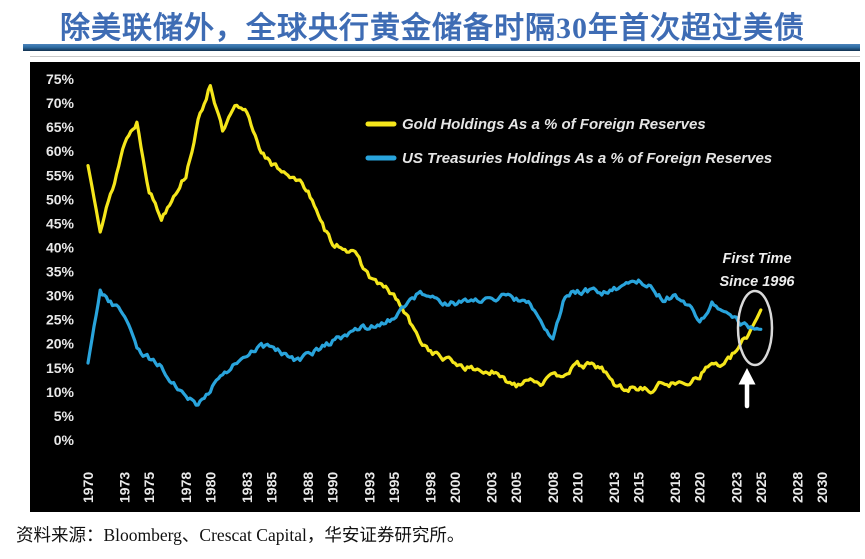 Image resolution: width=865 pixels, height=559 pixels. Describe the element at coordinates (60, 392) in the screenshot. I see `y-axis-label: 10%` at that location.